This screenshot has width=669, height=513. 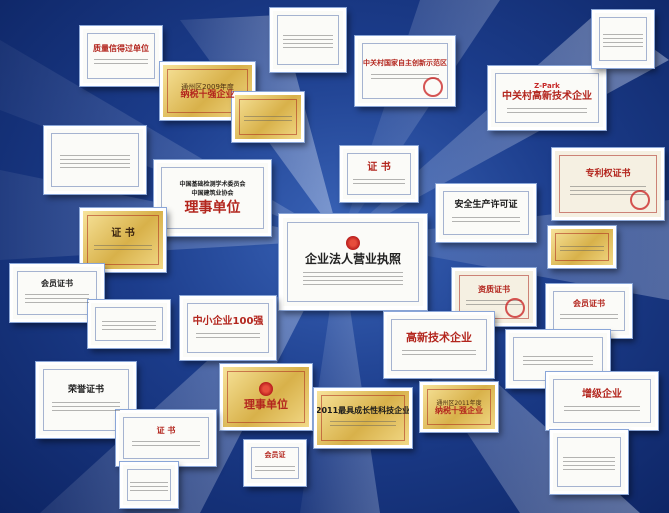 I want to click on emblem-icon, so click(x=266, y=389).